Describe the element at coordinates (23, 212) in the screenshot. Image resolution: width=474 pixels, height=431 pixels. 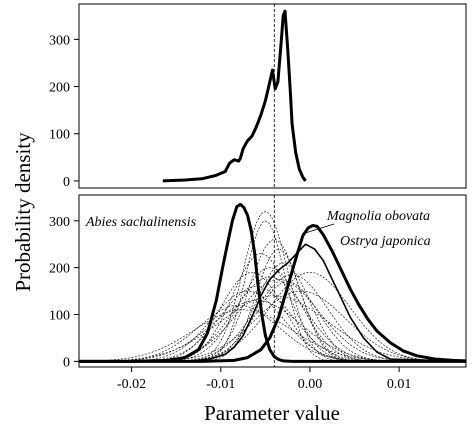
I see `y-axis-title: Probability density` at that location.